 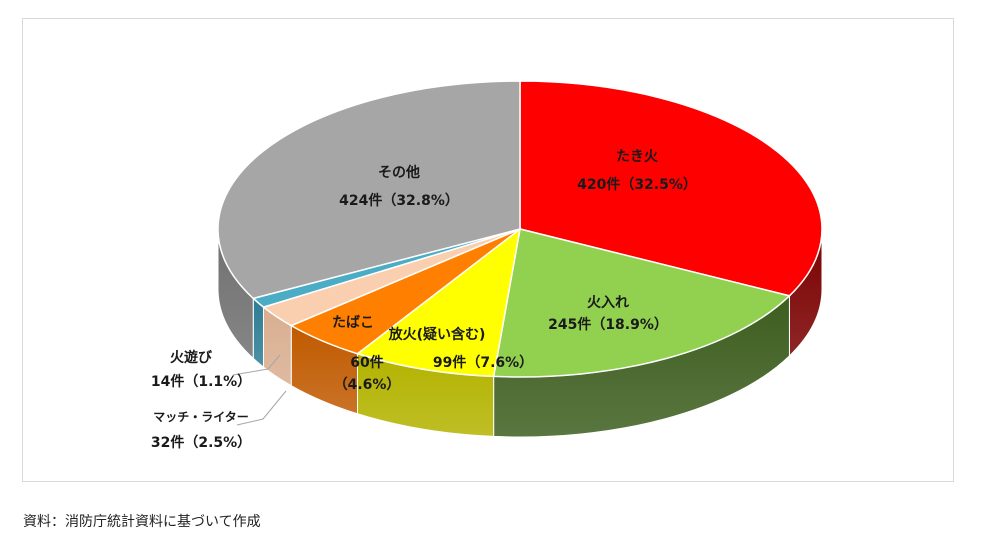 What do you see at coordinates (367, 385) in the screenshot?
I see `label-value-たばこ-2: （4.6%）` at bounding box center [367, 385].